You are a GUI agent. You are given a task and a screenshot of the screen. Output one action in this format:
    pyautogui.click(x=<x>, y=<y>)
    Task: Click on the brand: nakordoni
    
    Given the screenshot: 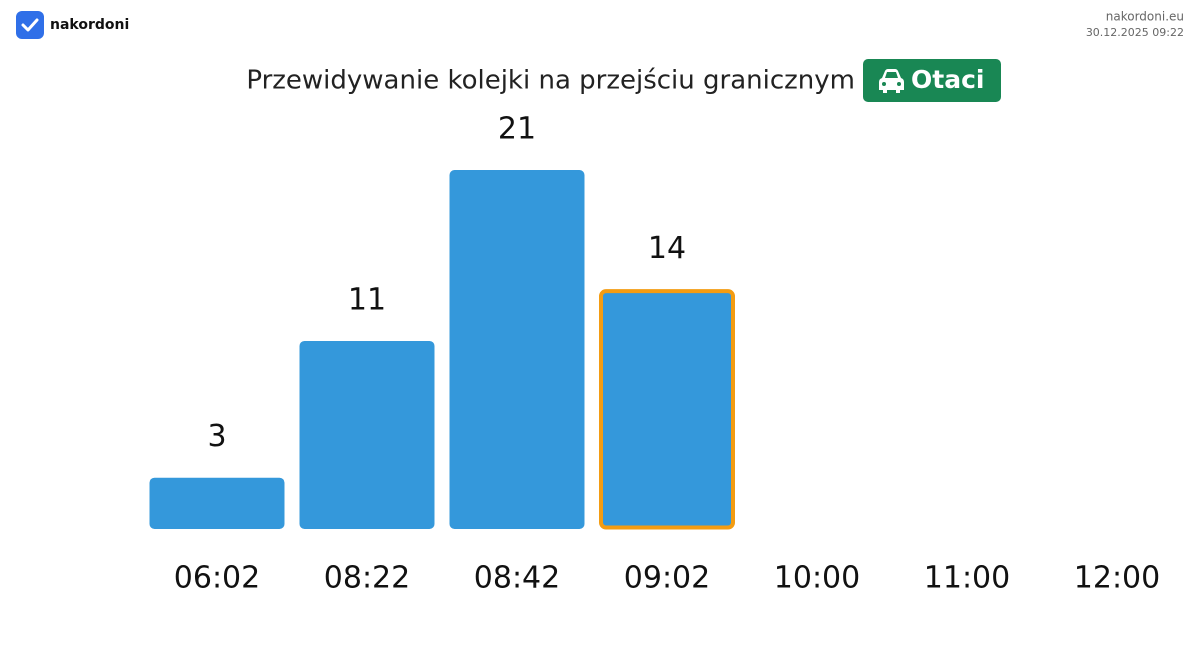 What is the action you would take?
    pyautogui.click(x=89, y=25)
    